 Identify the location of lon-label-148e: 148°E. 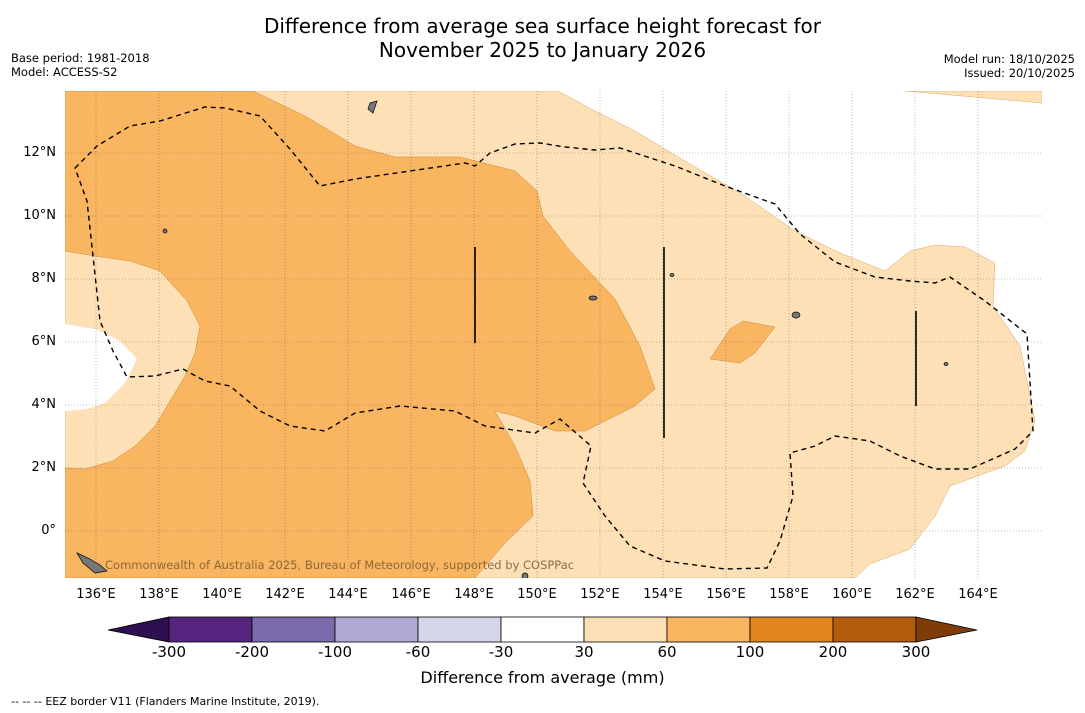
(474, 594).